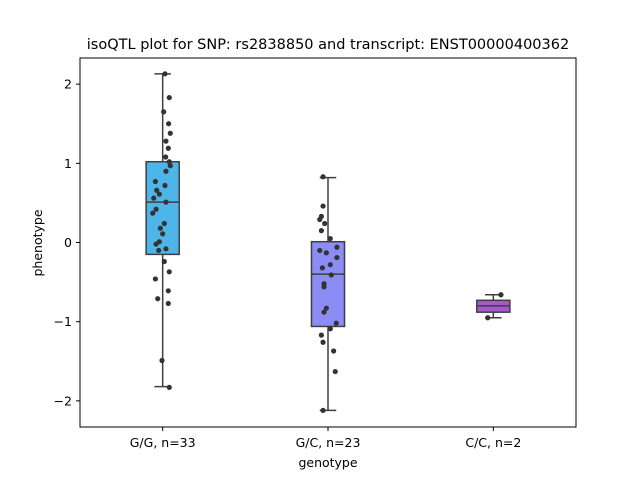 The image size is (640, 480). What do you see at coordinates (68, 163) in the screenshot?
I see `y-tick-label: 1` at bounding box center [68, 163].